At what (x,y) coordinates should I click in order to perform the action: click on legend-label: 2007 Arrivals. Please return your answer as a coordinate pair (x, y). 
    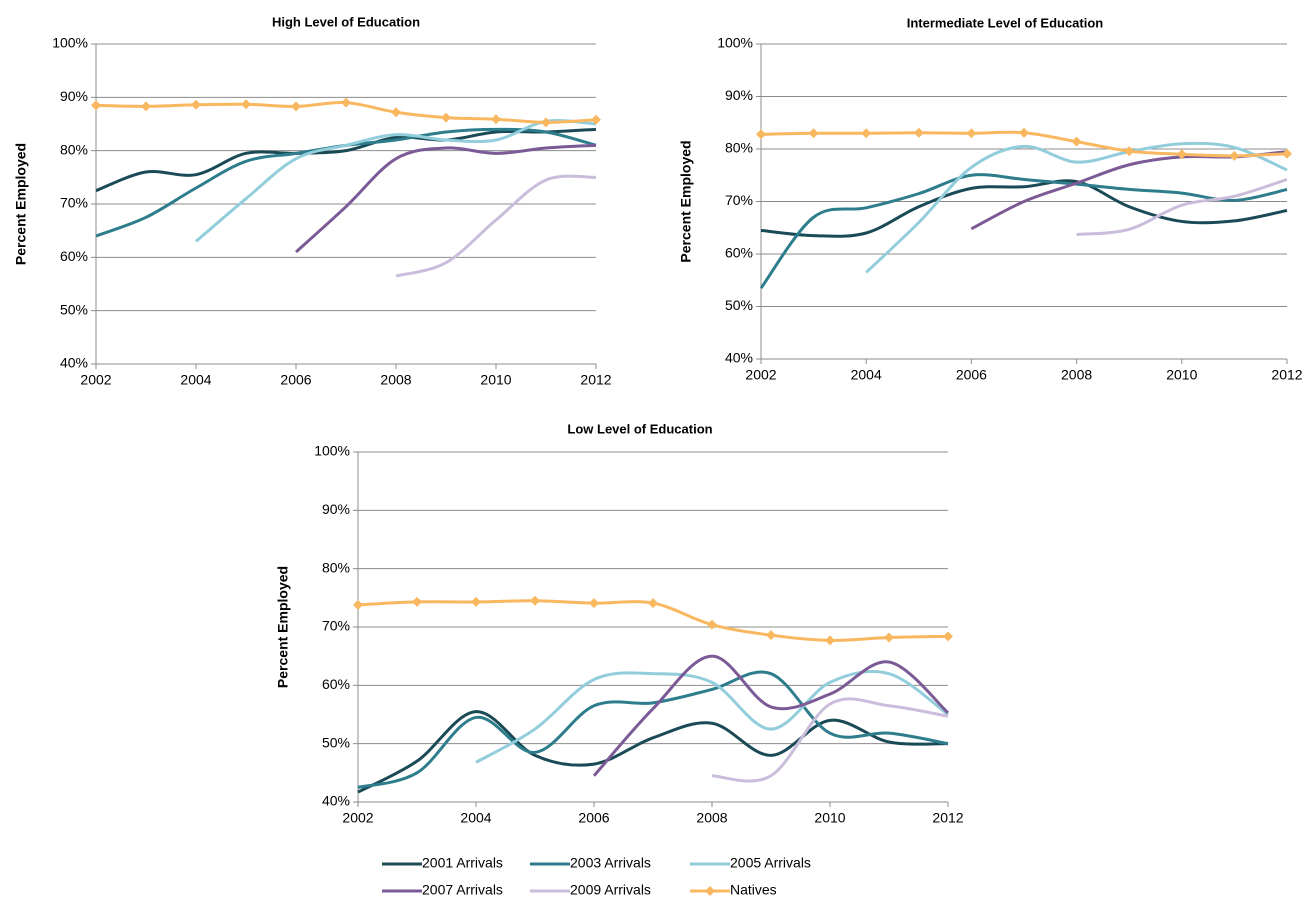
    Looking at the image, I should click on (462, 890).